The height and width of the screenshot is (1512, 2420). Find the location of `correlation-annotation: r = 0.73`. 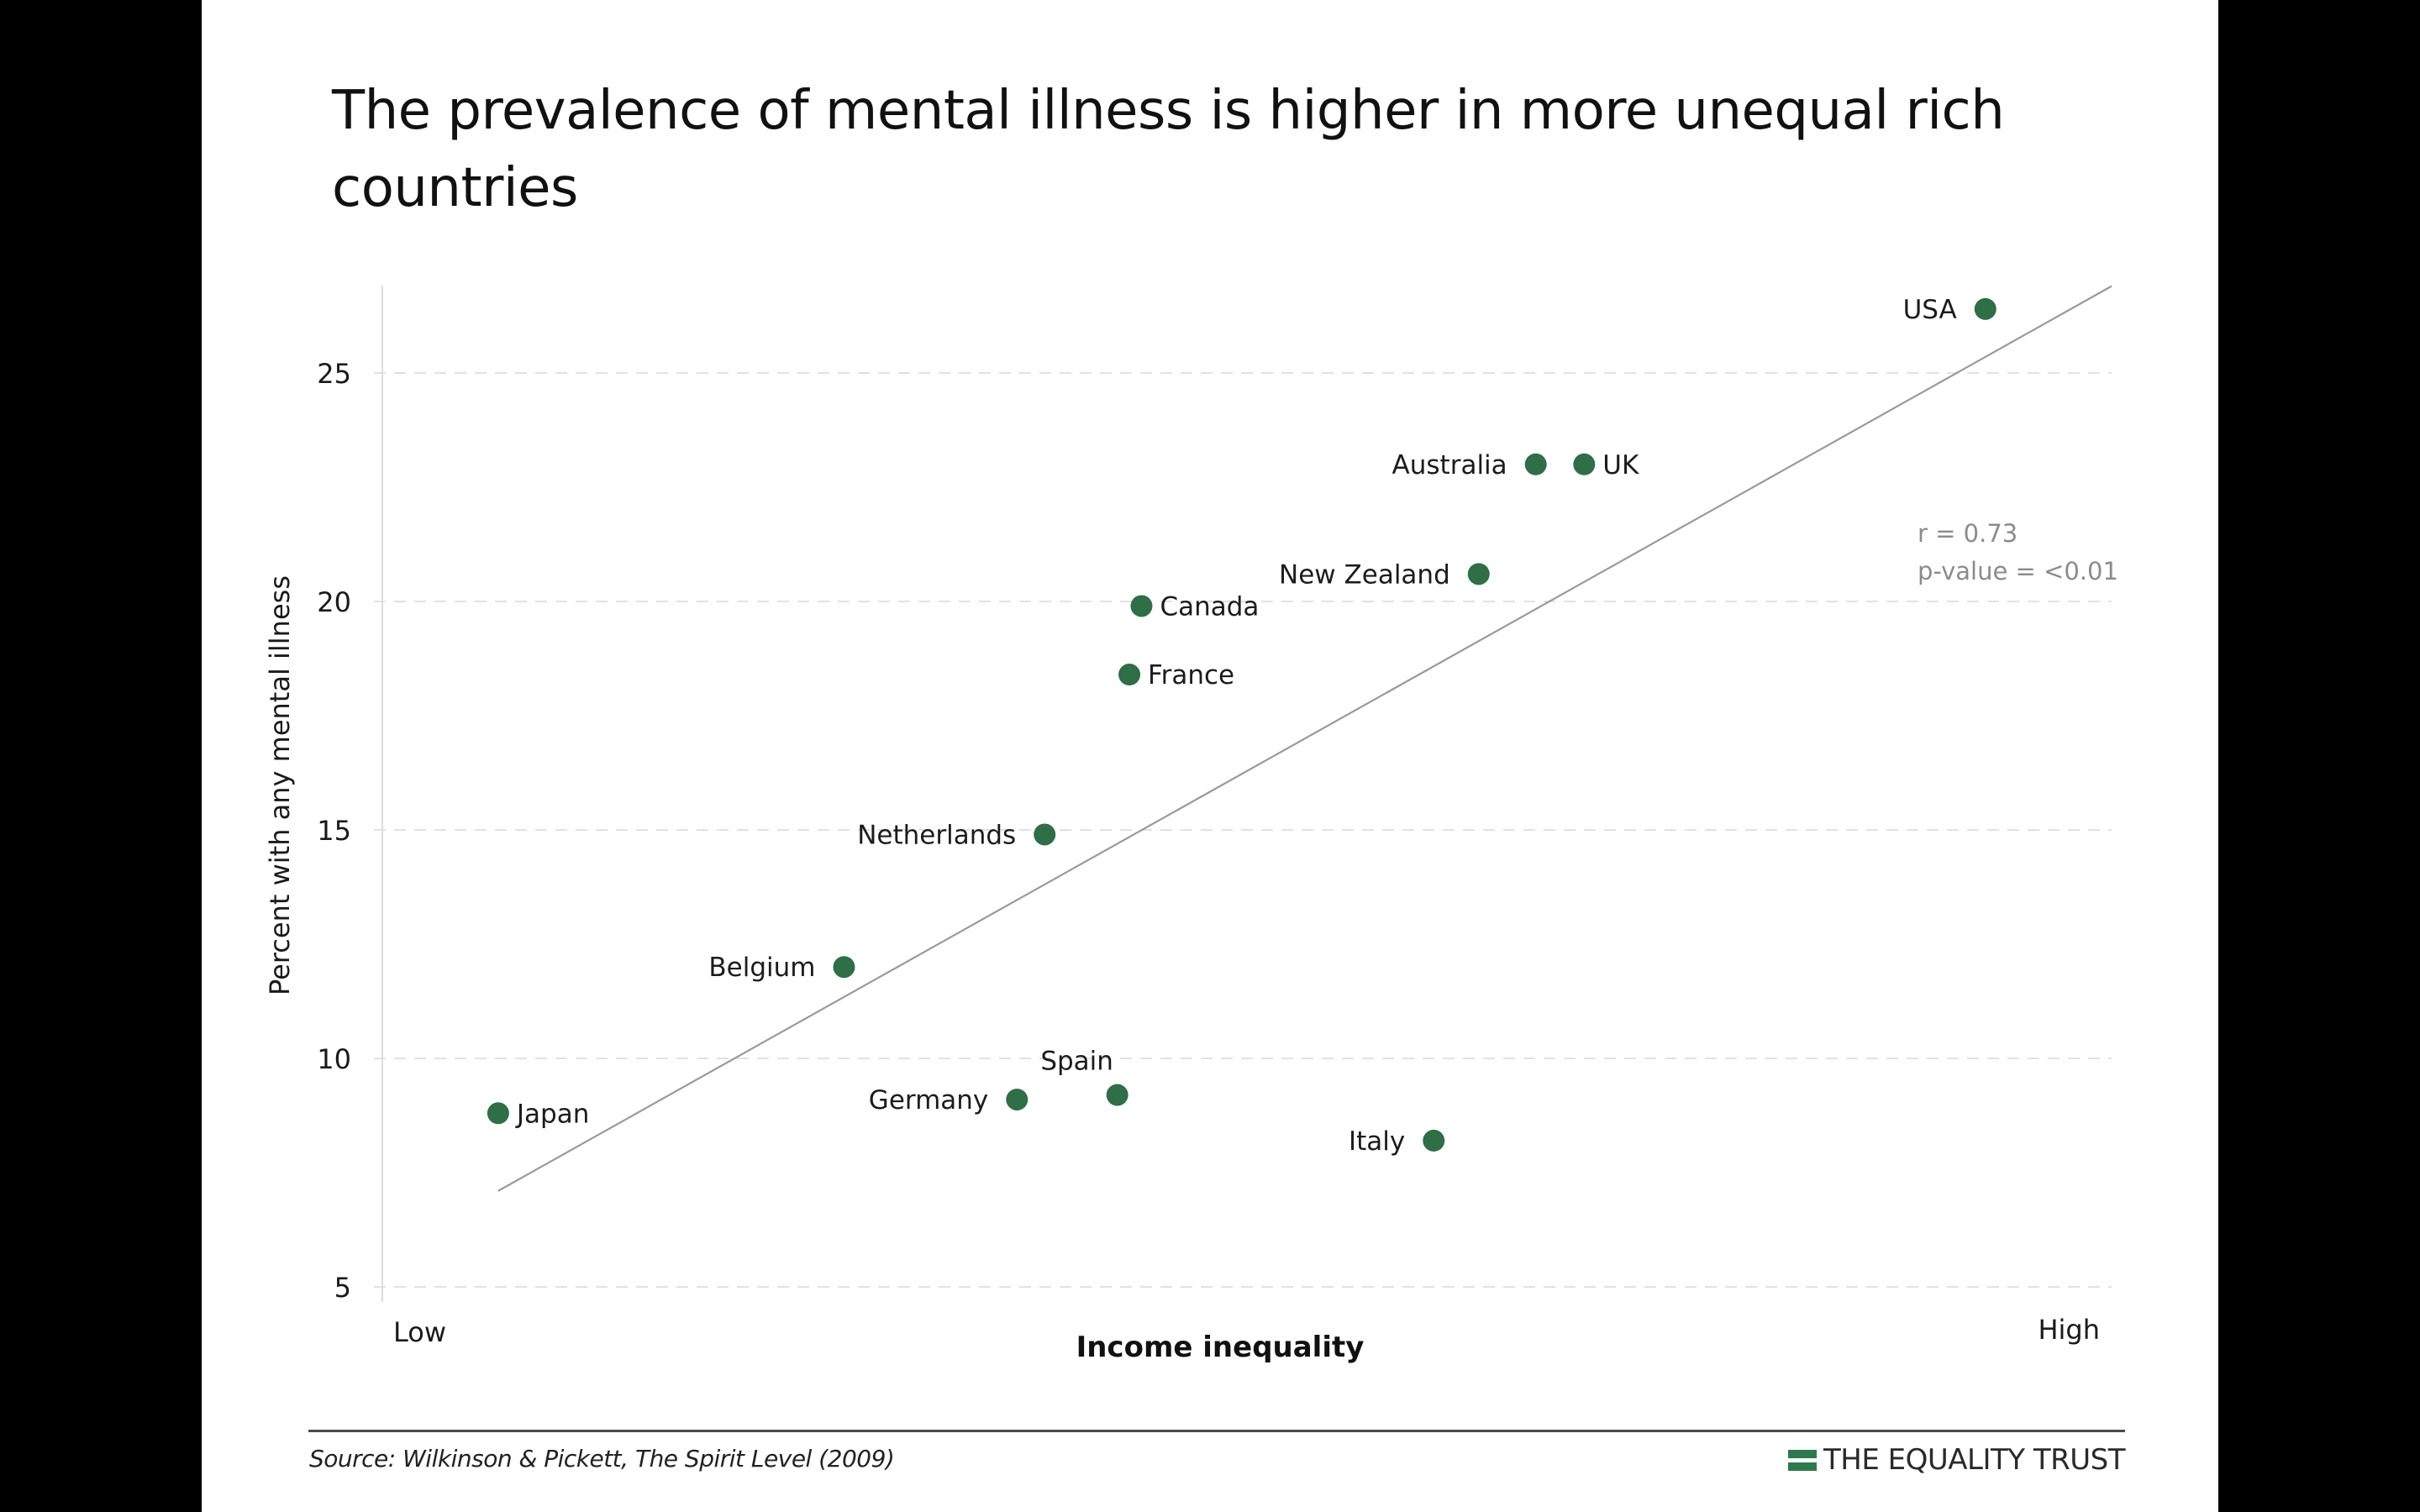

correlation-annotation: r = 0.73 is located at coordinates (1968, 533).